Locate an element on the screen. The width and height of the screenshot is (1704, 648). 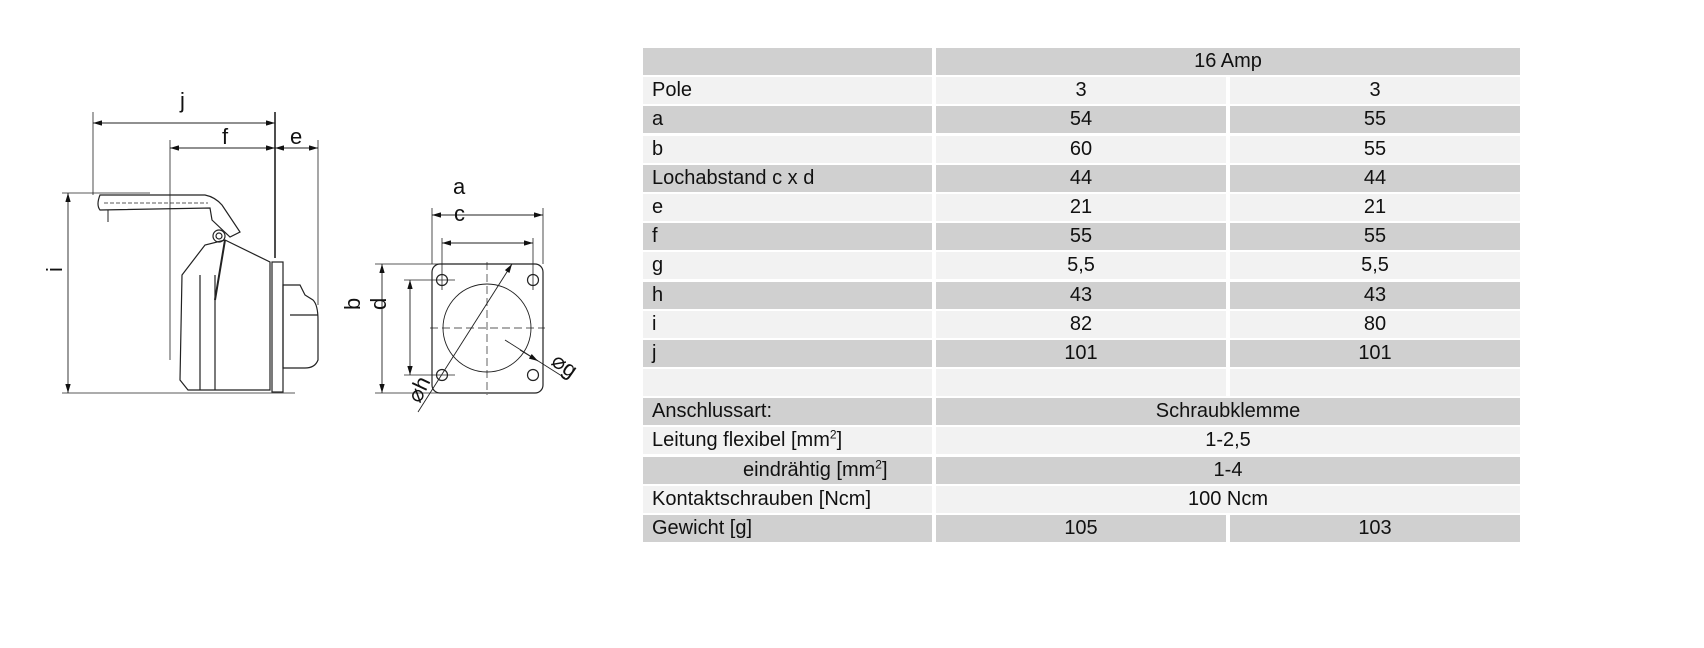
label-g: ⌀g is located at coordinates (564, 365).